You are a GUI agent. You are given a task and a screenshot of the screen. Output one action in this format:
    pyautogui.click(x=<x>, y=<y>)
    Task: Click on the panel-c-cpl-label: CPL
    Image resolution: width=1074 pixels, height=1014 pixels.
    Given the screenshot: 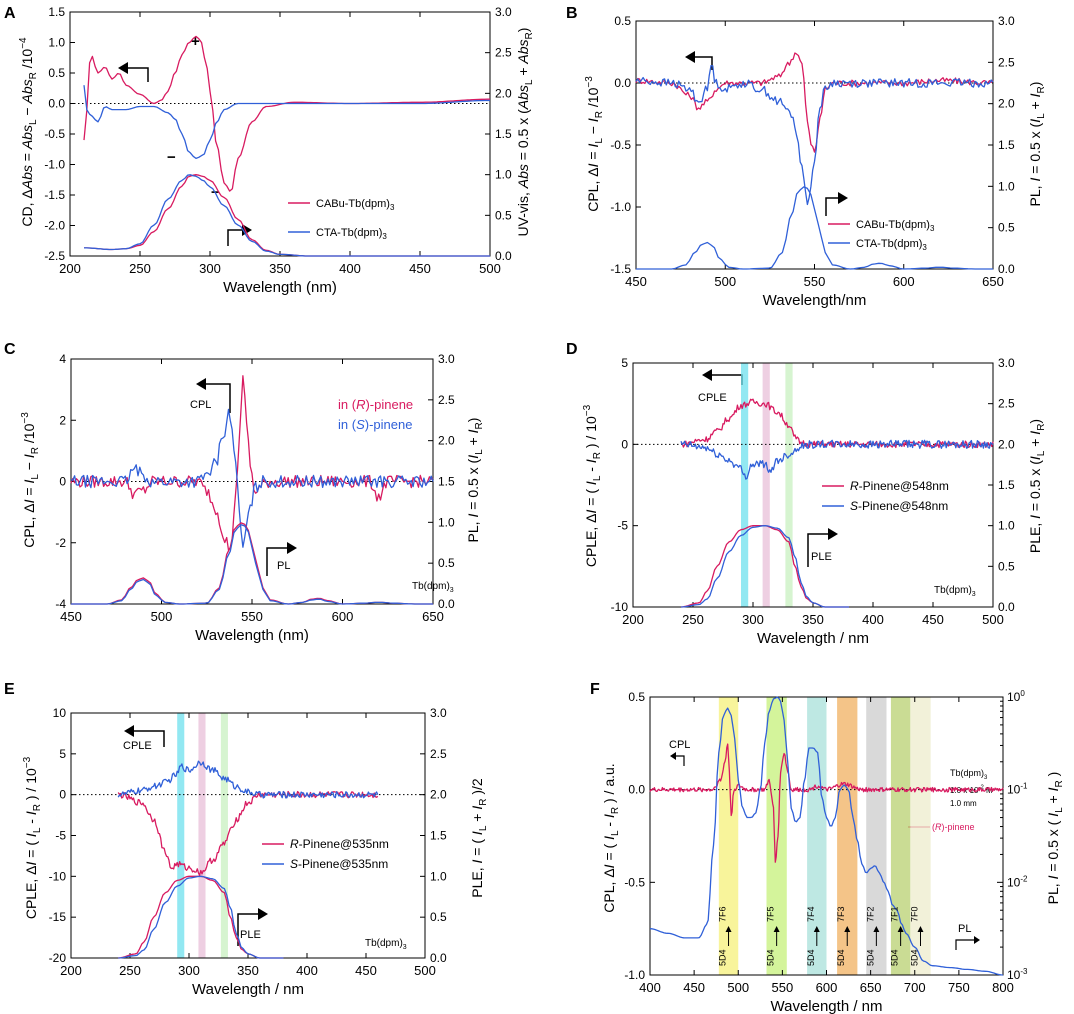 What is the action you would take?
    pyautogui.click(x=200, y=405)
    